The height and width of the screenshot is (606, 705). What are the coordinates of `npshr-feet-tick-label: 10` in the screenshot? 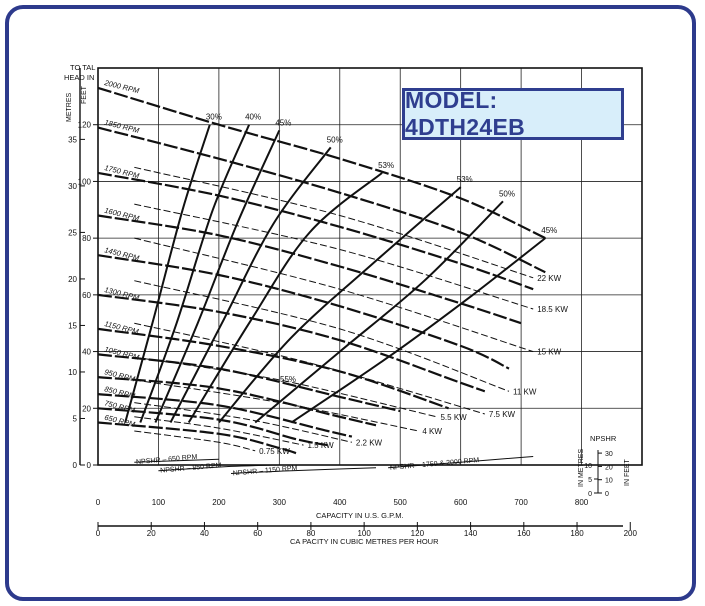 It's located at (609, 481).